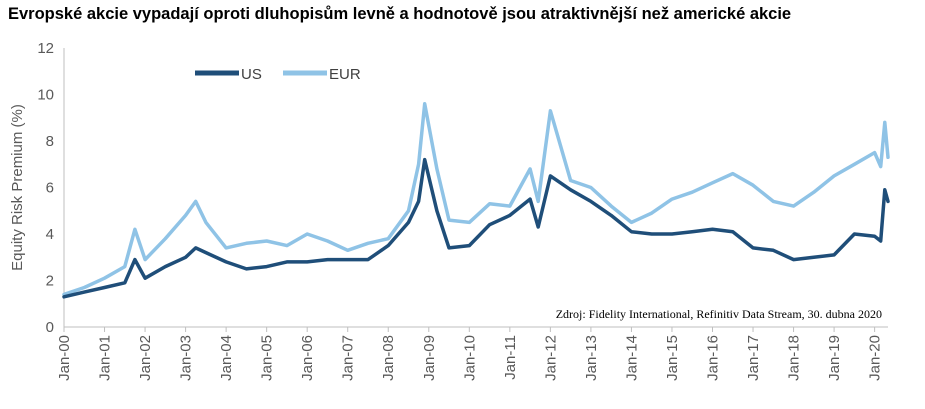 This screenshot has height=409, width=925. I want to click on y-tick-label: 12, so click(45, 48).